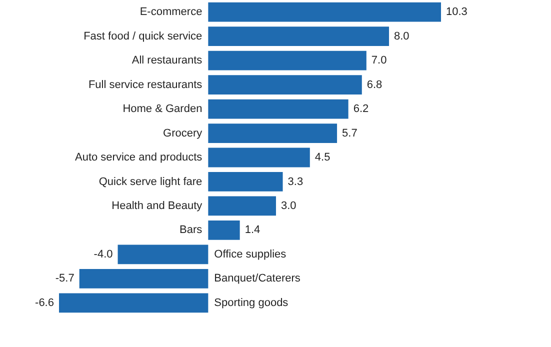 Image resolution: width=551 pixels, height=347 pixels. I want to click on data-label: 7.0, so click(379, 60).